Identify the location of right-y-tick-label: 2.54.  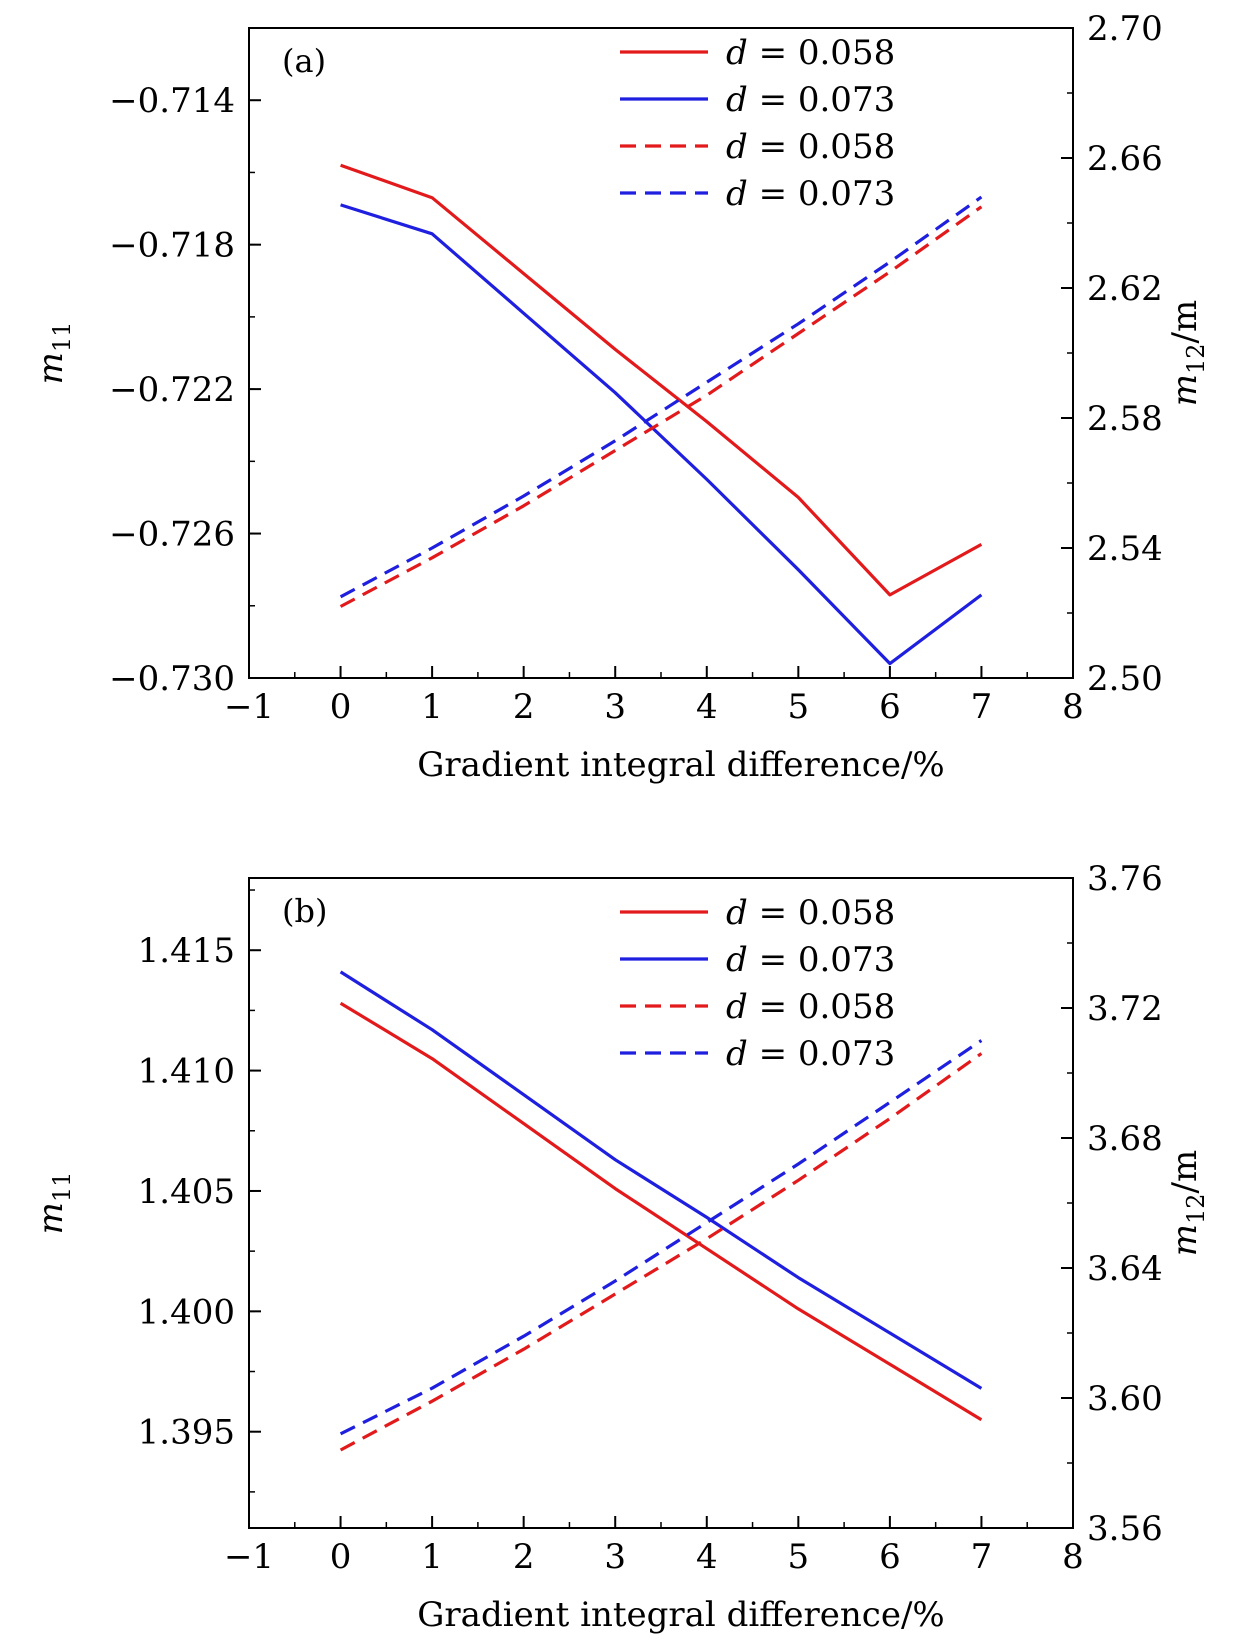
(1125, 549).